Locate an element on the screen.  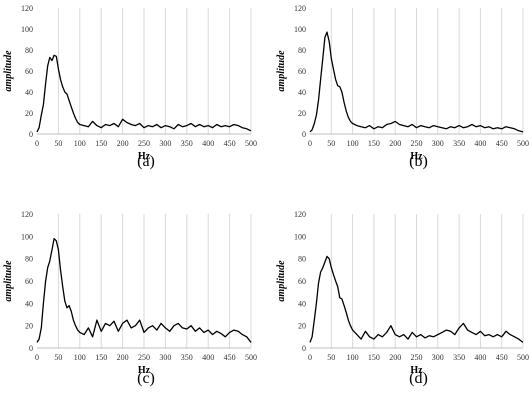
panel-caption: (c) is located at coordinates (146, 378).